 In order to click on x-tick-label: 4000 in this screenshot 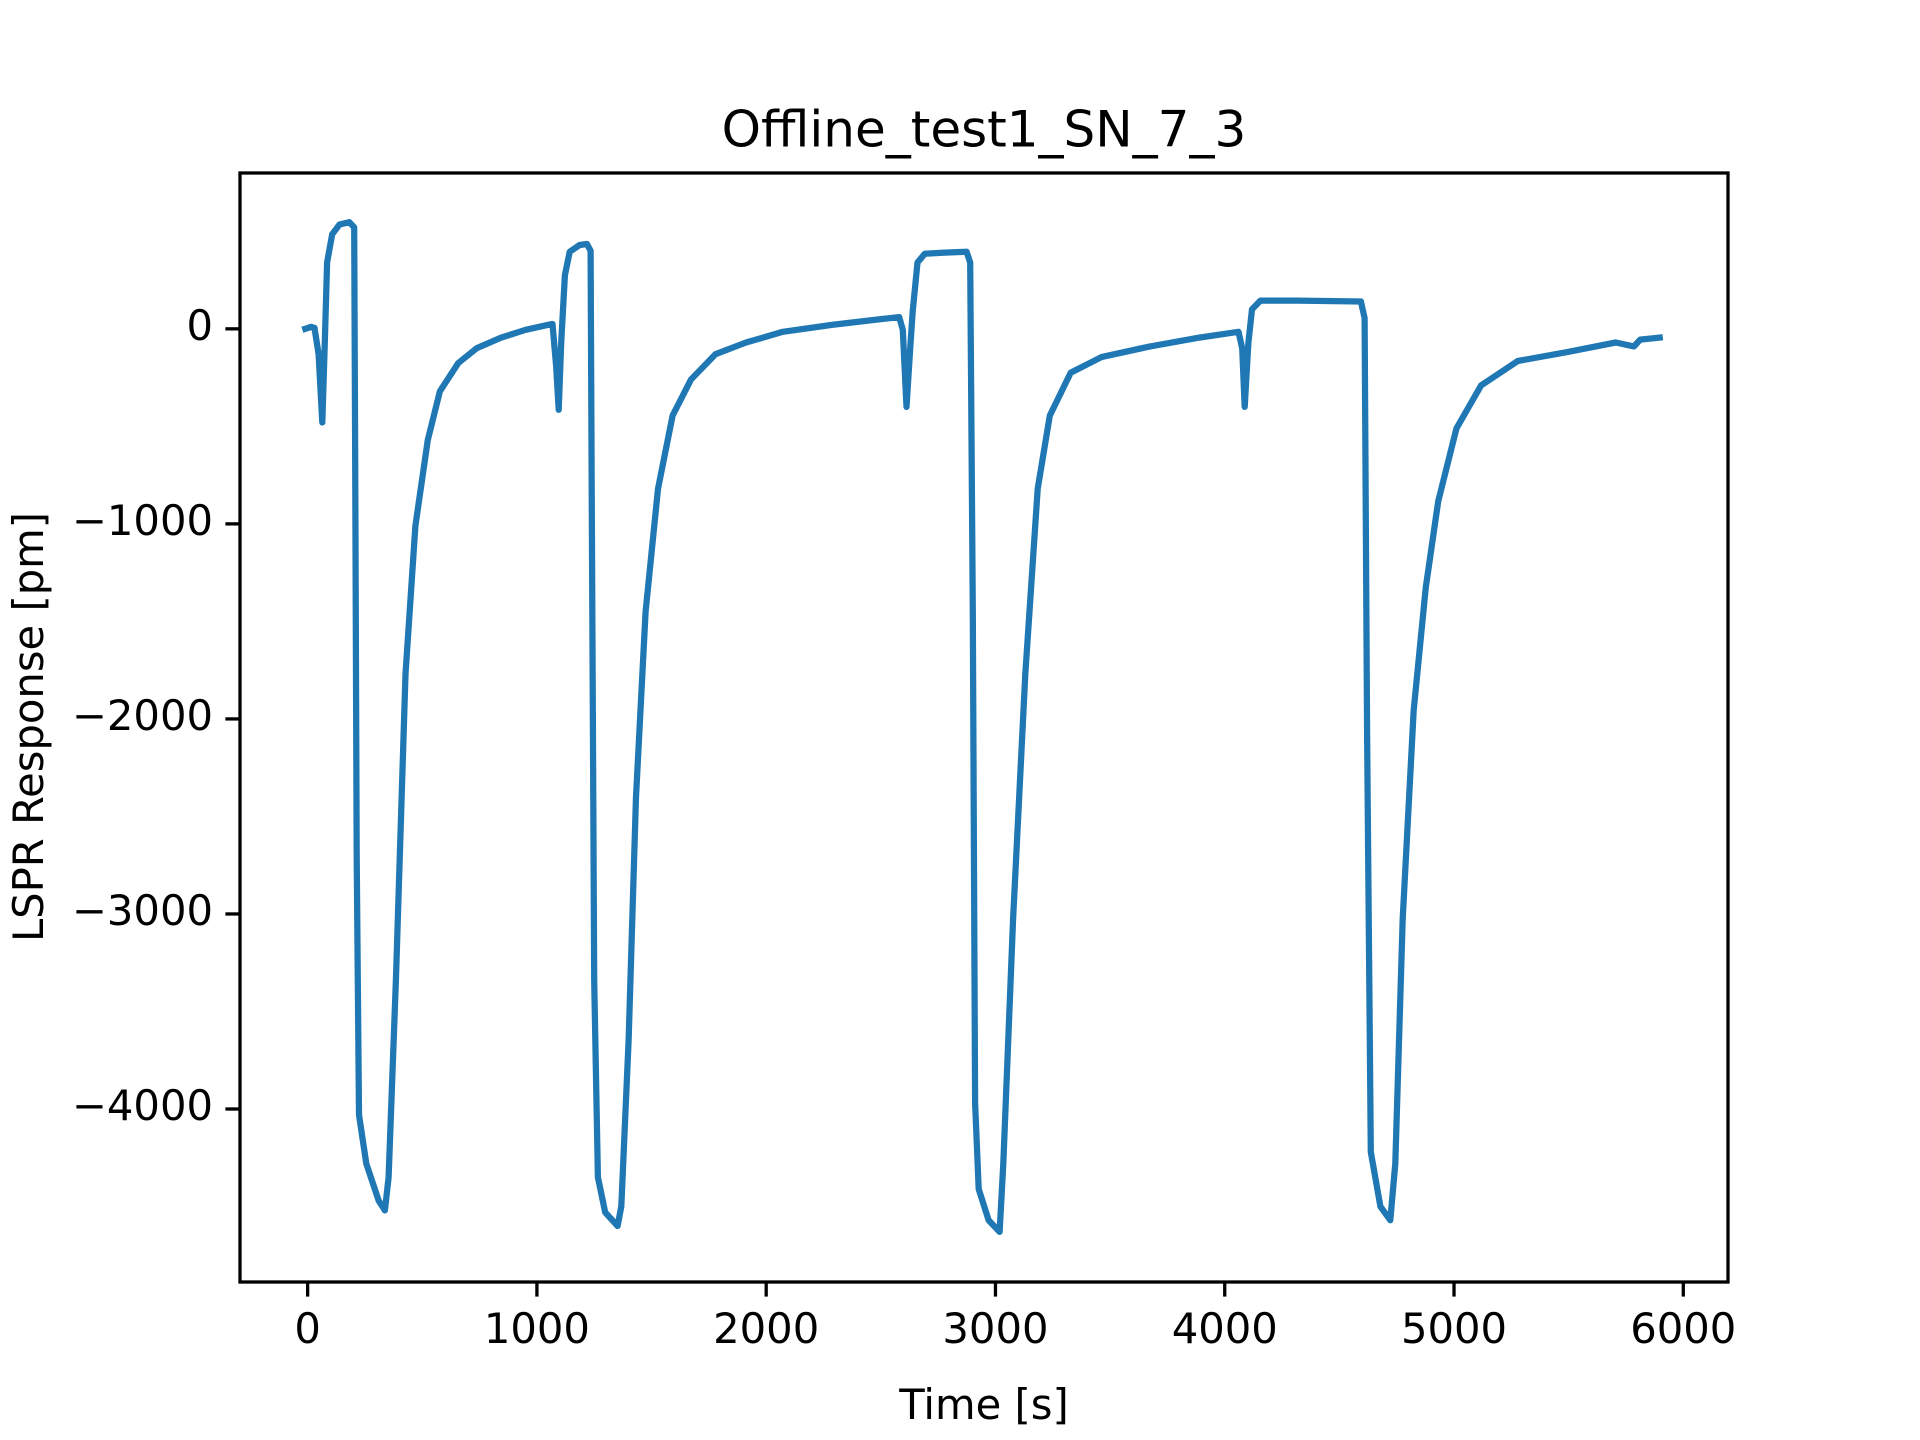, I will do `click(1225, 1328)`.